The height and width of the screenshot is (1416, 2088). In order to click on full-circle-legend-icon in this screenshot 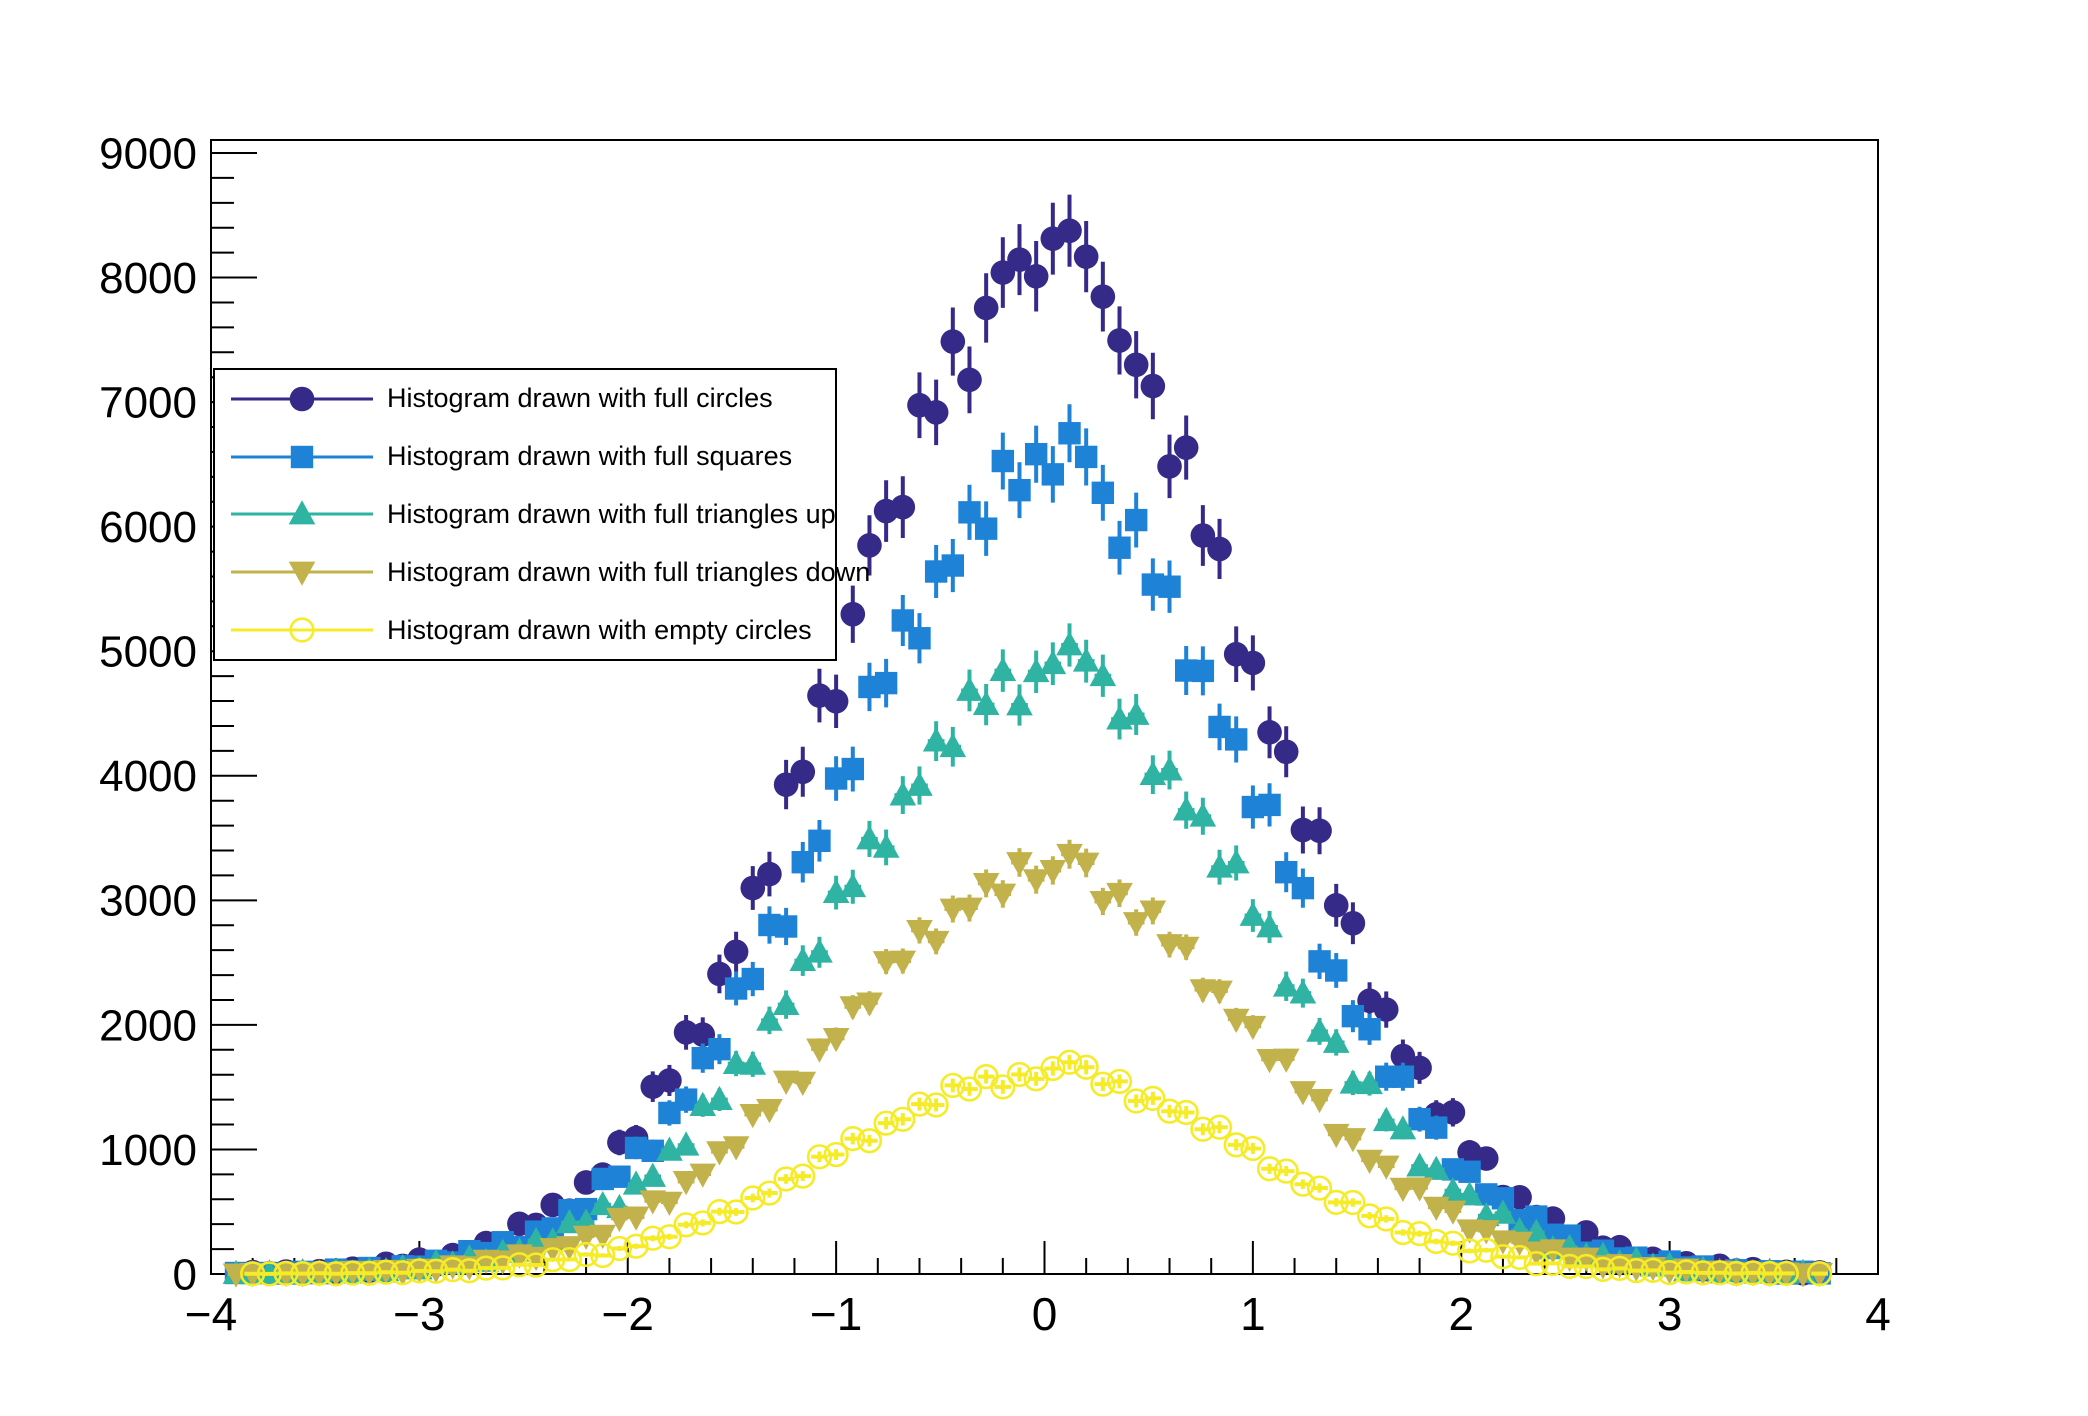, I will do `click(302, 399)`.